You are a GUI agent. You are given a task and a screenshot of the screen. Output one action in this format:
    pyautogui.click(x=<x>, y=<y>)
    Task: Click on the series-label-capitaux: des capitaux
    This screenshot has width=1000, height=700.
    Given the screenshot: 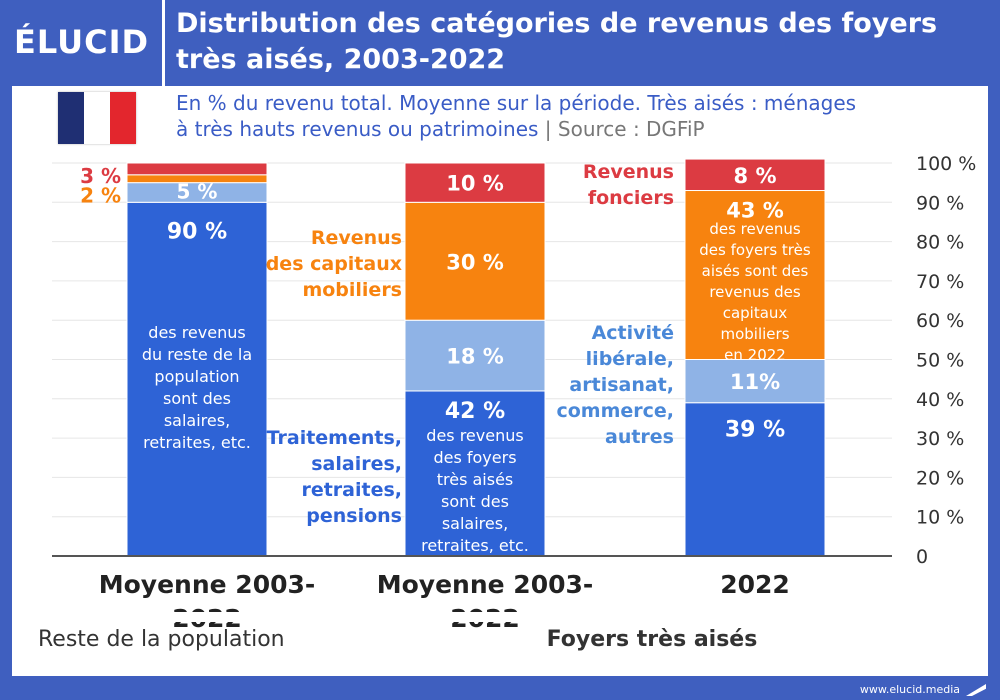 What is the action you would take?
    pyautogui.click(x=334, y=264)
    